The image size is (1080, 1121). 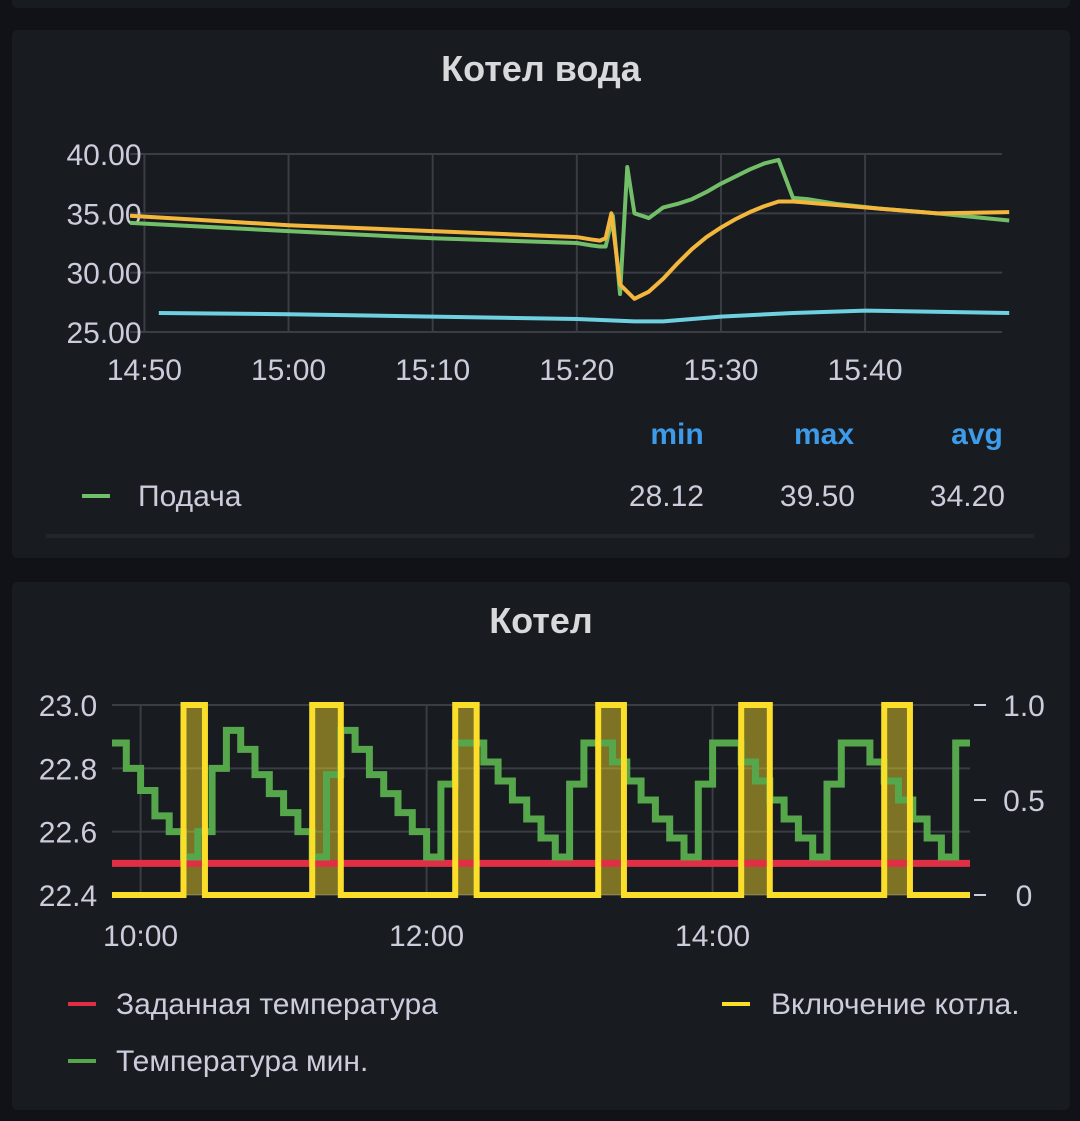 I want to click on series-line-boiler-on, so click(x=541, y=800).